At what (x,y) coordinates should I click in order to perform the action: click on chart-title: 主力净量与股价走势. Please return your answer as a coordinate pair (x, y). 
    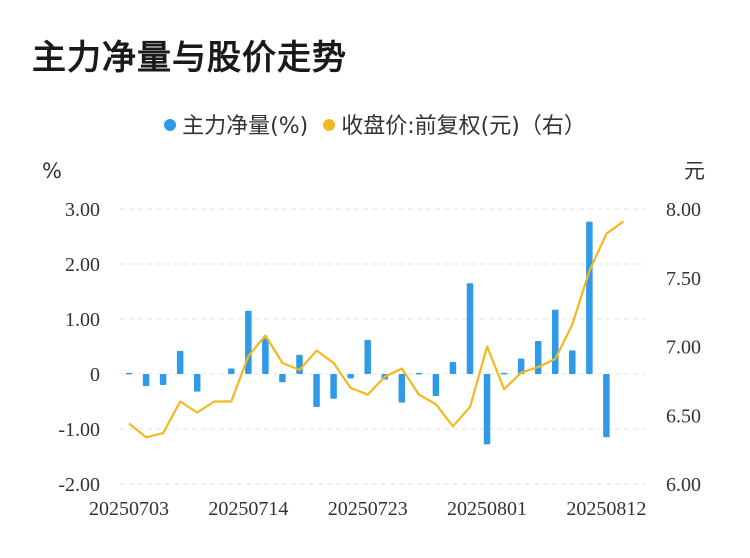
    Looking at the image, I should click on (189, 58).